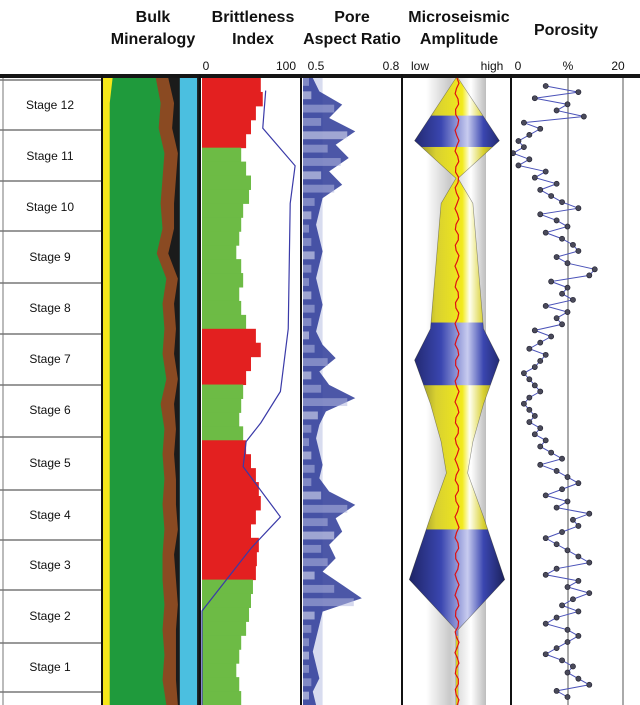  I want to click on tick-brittle-max: 100, so click(286, 66).